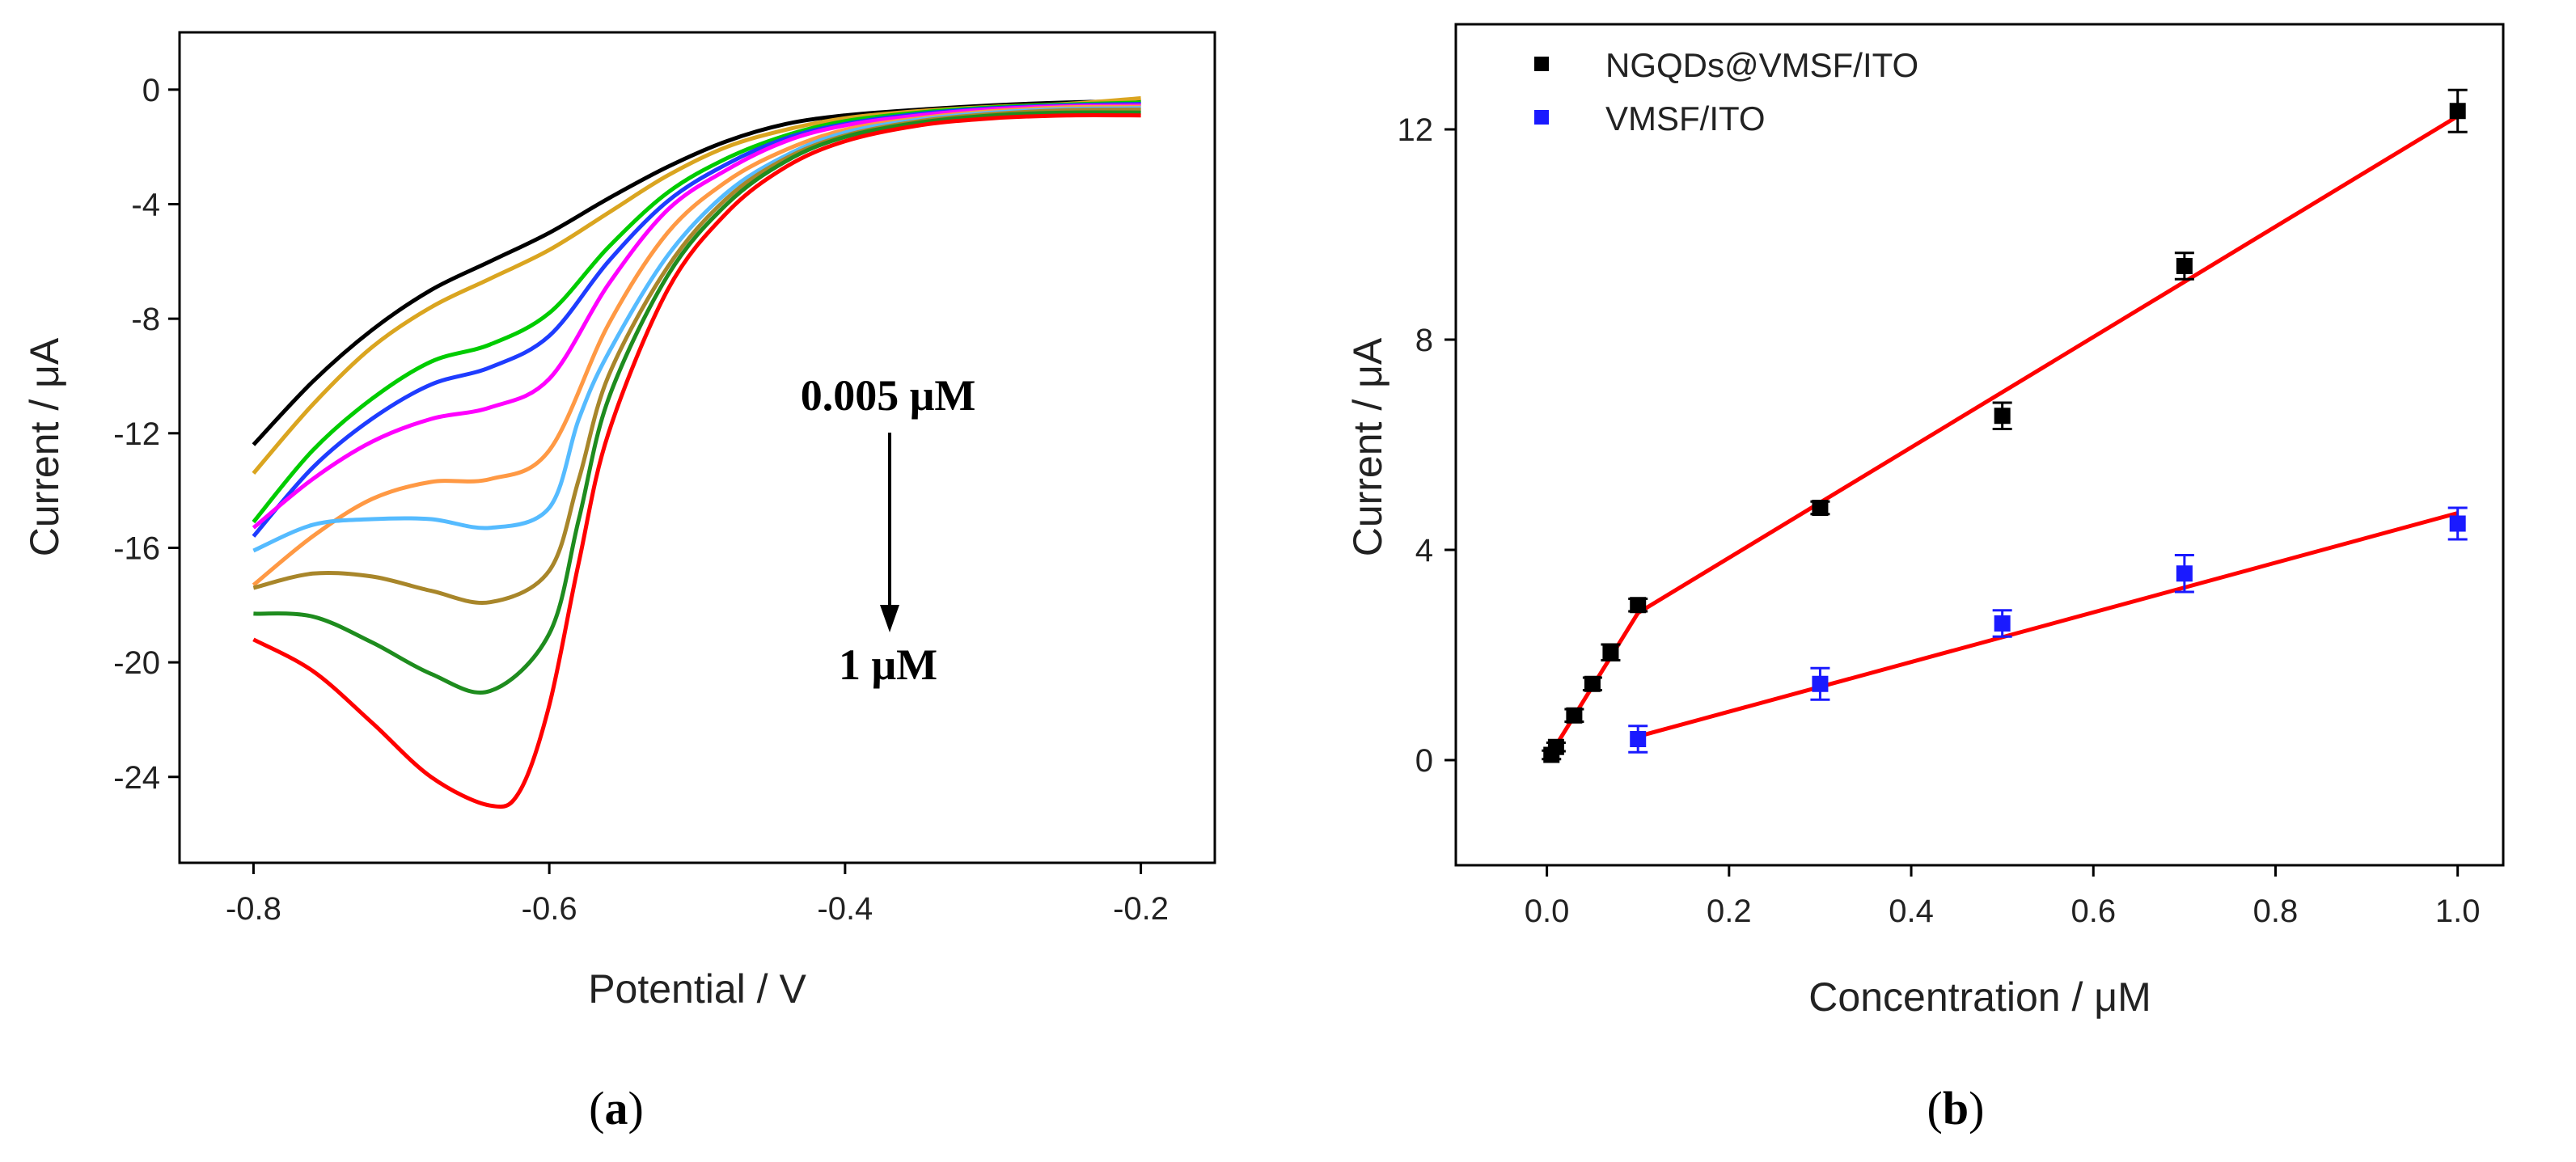 This screenshot has height=1162, width=2576. What do you see at coordinates (1548, 912) in the screenshot?
I see `x-tick-label-b: 0.0` at bounding box center [1548, 912].